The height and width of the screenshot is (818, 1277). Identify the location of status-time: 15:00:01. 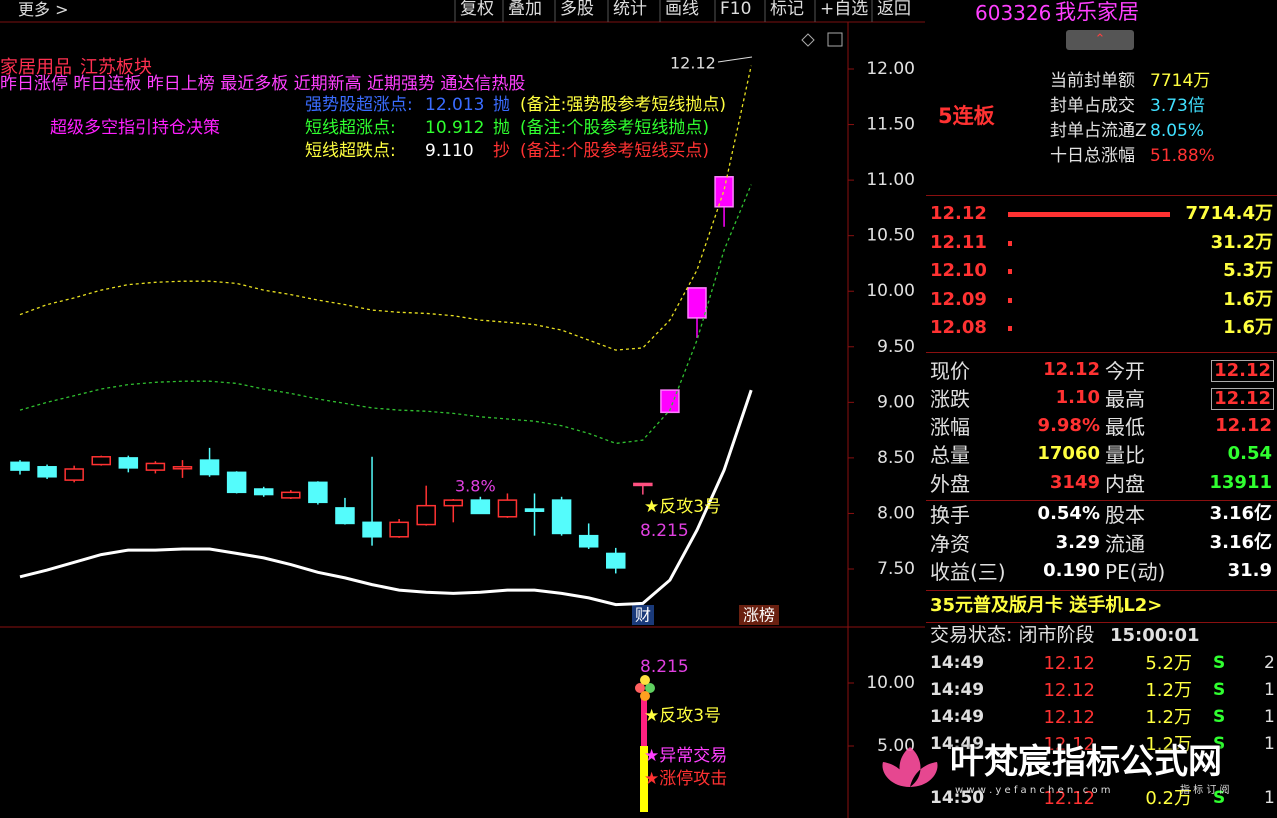
(1155, 635).